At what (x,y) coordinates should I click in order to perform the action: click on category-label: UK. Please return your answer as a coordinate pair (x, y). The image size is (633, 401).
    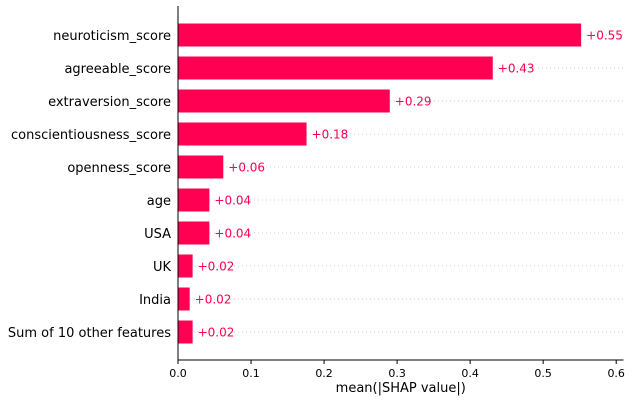
    Looking at the image, I should click on (162, 267).